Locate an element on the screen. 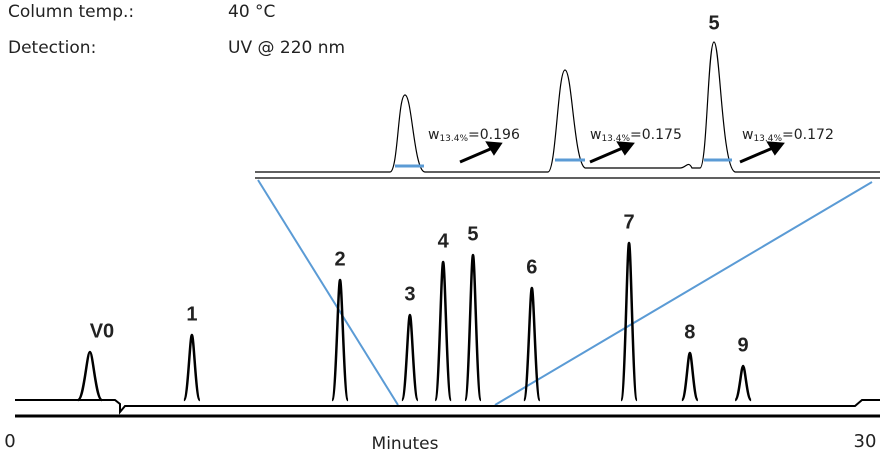 Image resolution: width=880 pixels, height=458 pixels. width-annotation: w13.4%=0.196 is located at coordinates (474, 135).